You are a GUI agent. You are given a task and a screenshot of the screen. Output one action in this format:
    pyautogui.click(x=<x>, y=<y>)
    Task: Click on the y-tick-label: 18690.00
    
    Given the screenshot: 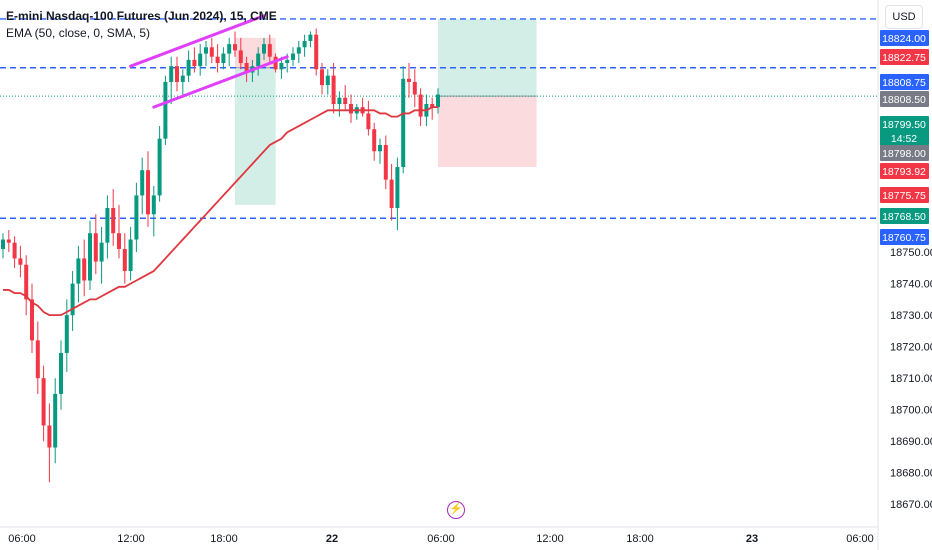 What is the action you would take?
    pyautogui.click(x=911, y=442)
    